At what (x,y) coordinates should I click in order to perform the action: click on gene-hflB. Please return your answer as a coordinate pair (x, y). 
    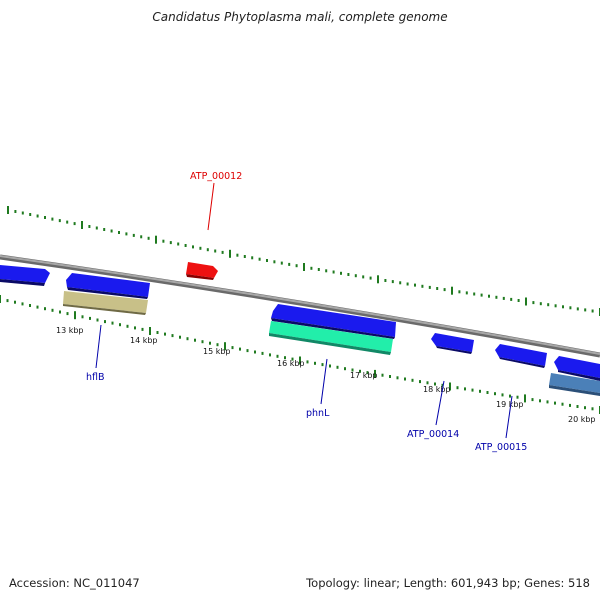
    Looking at the image, I should click on (105, 303).